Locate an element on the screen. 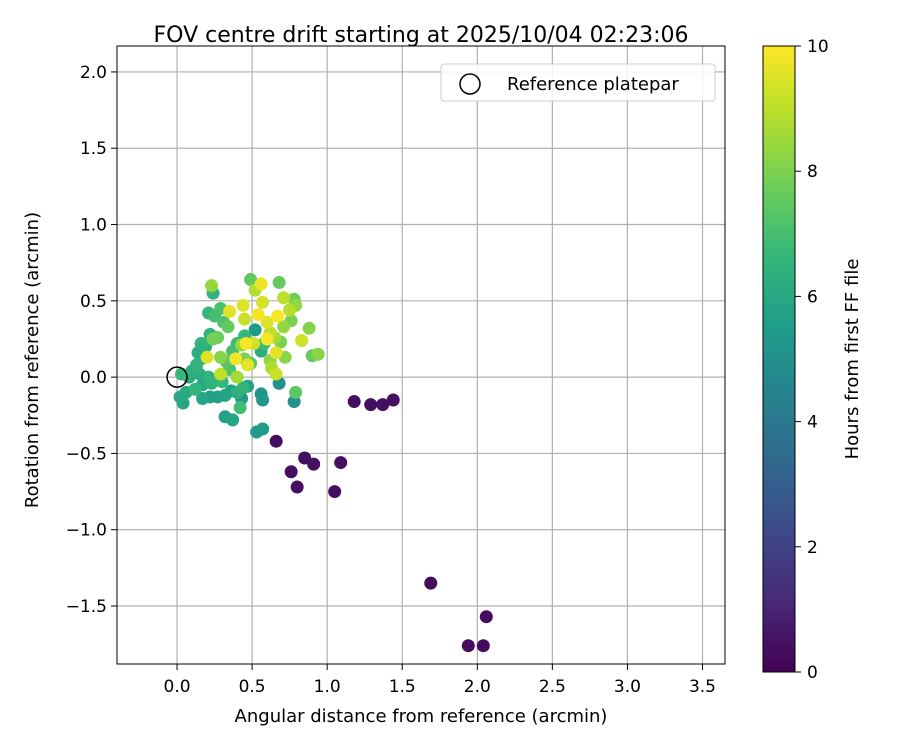 The image size is (900, 754). colorbar-ticks: 0 2 4 6 8 10 is located at coordinates (812, 360).